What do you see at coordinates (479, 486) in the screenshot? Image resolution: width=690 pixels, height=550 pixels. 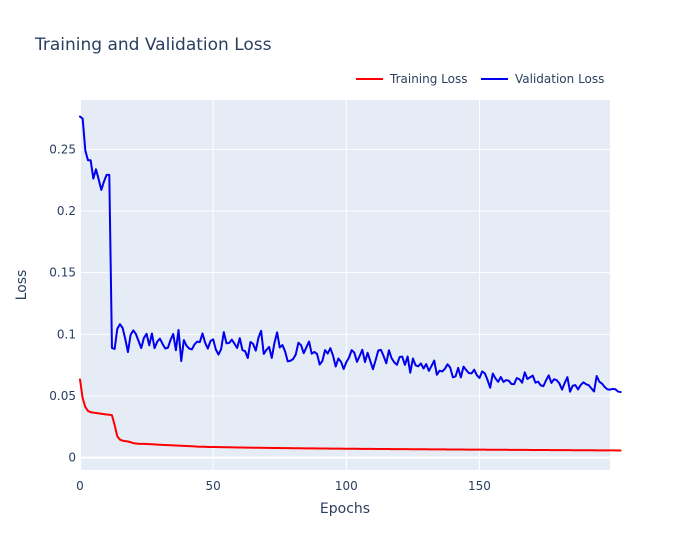 I see `x-tick-label-150: 150` at bounding box center [479, 486].